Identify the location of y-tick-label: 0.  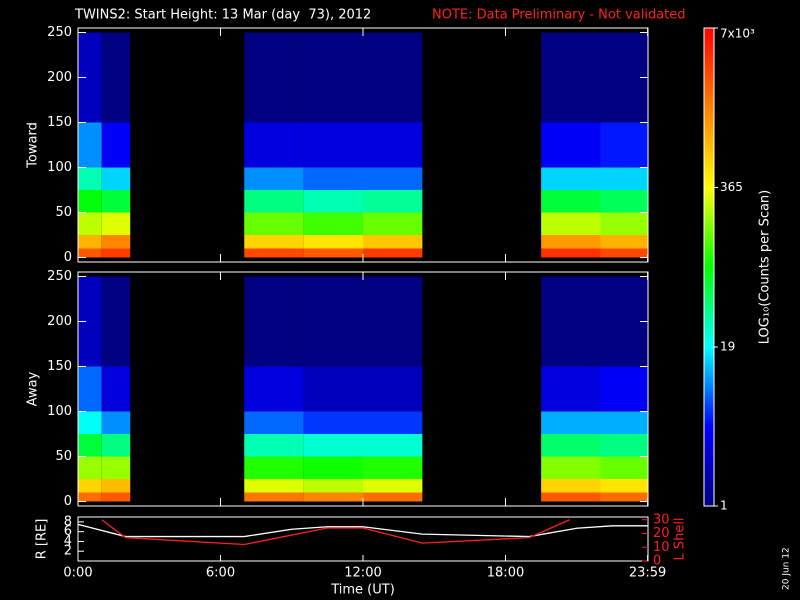
(68, 257).